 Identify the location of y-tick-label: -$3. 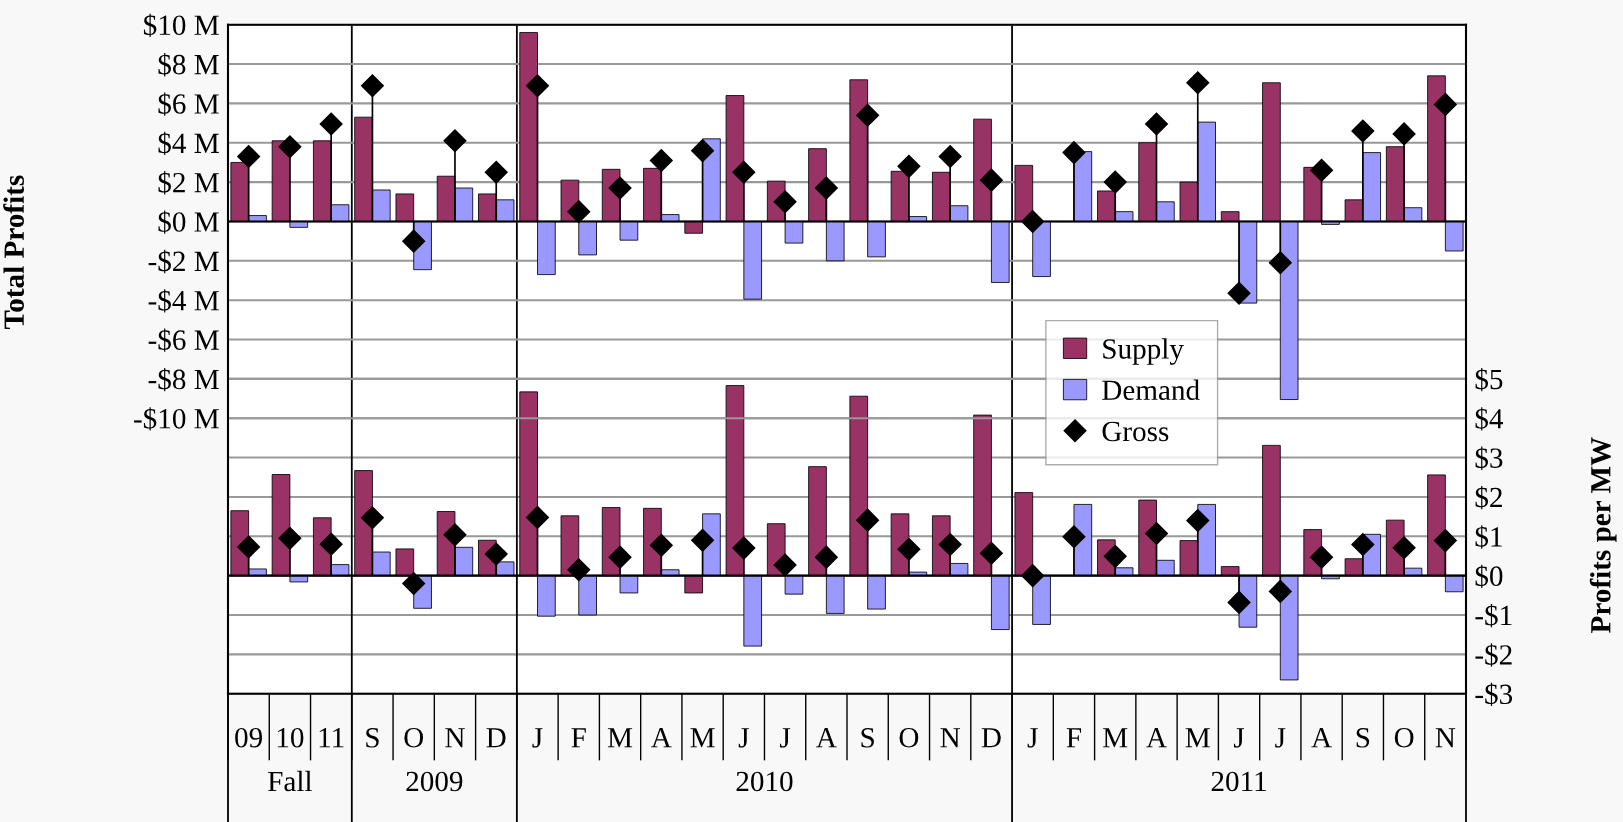
(1494, 694).